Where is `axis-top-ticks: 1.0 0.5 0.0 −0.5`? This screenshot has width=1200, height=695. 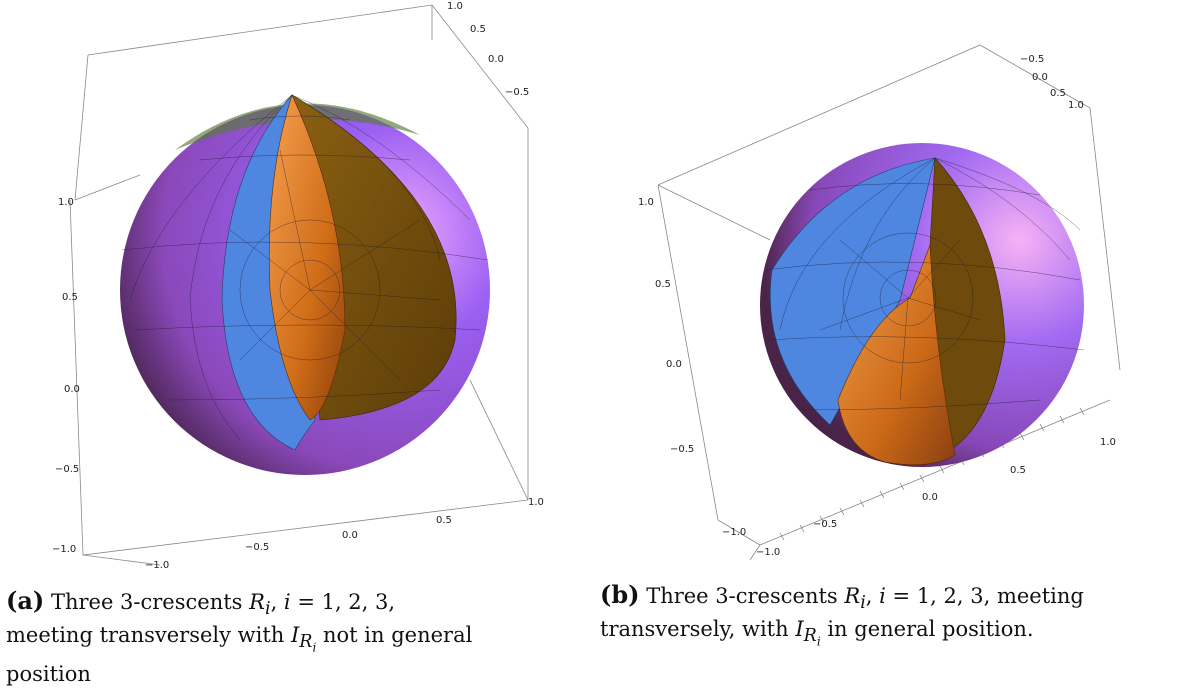
axis-top-ticks: 1.0 0.5 0.0 −0.5 is located at coordinates (488, 49).